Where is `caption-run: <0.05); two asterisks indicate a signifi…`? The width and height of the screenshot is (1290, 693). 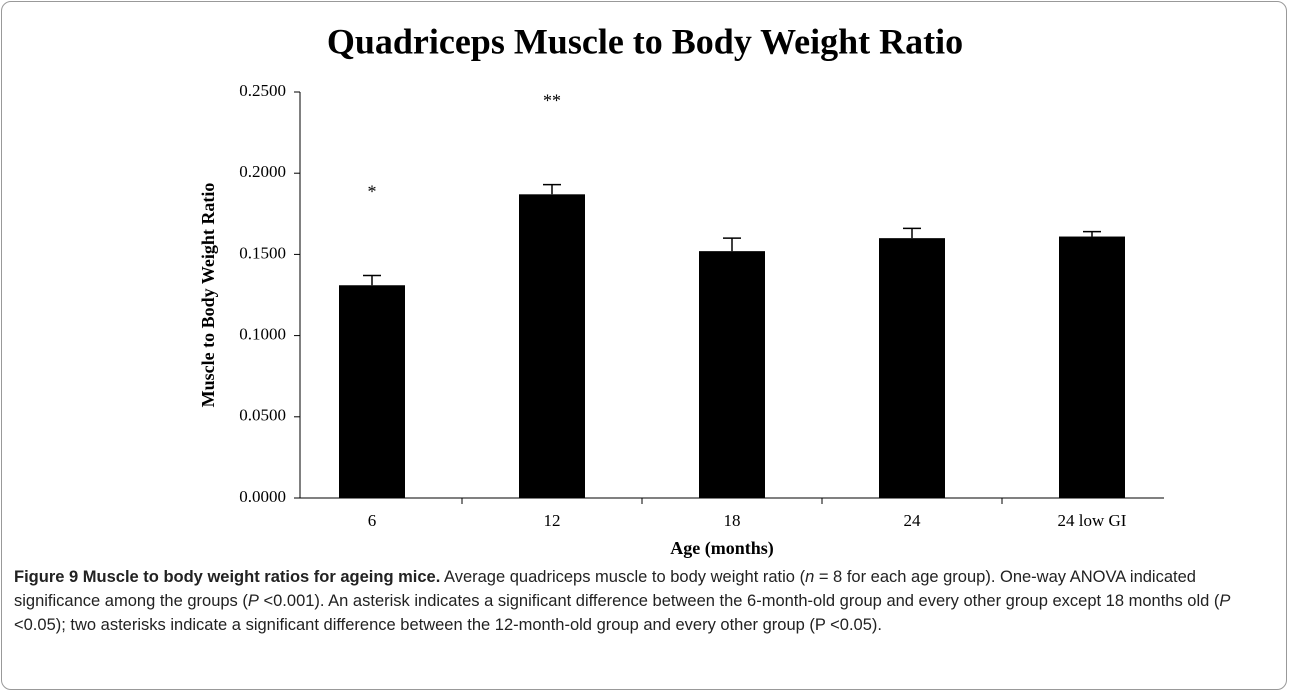
caption-run: <0.05); two asterisks indicate a signifi… is located at coordinates (448, 625).